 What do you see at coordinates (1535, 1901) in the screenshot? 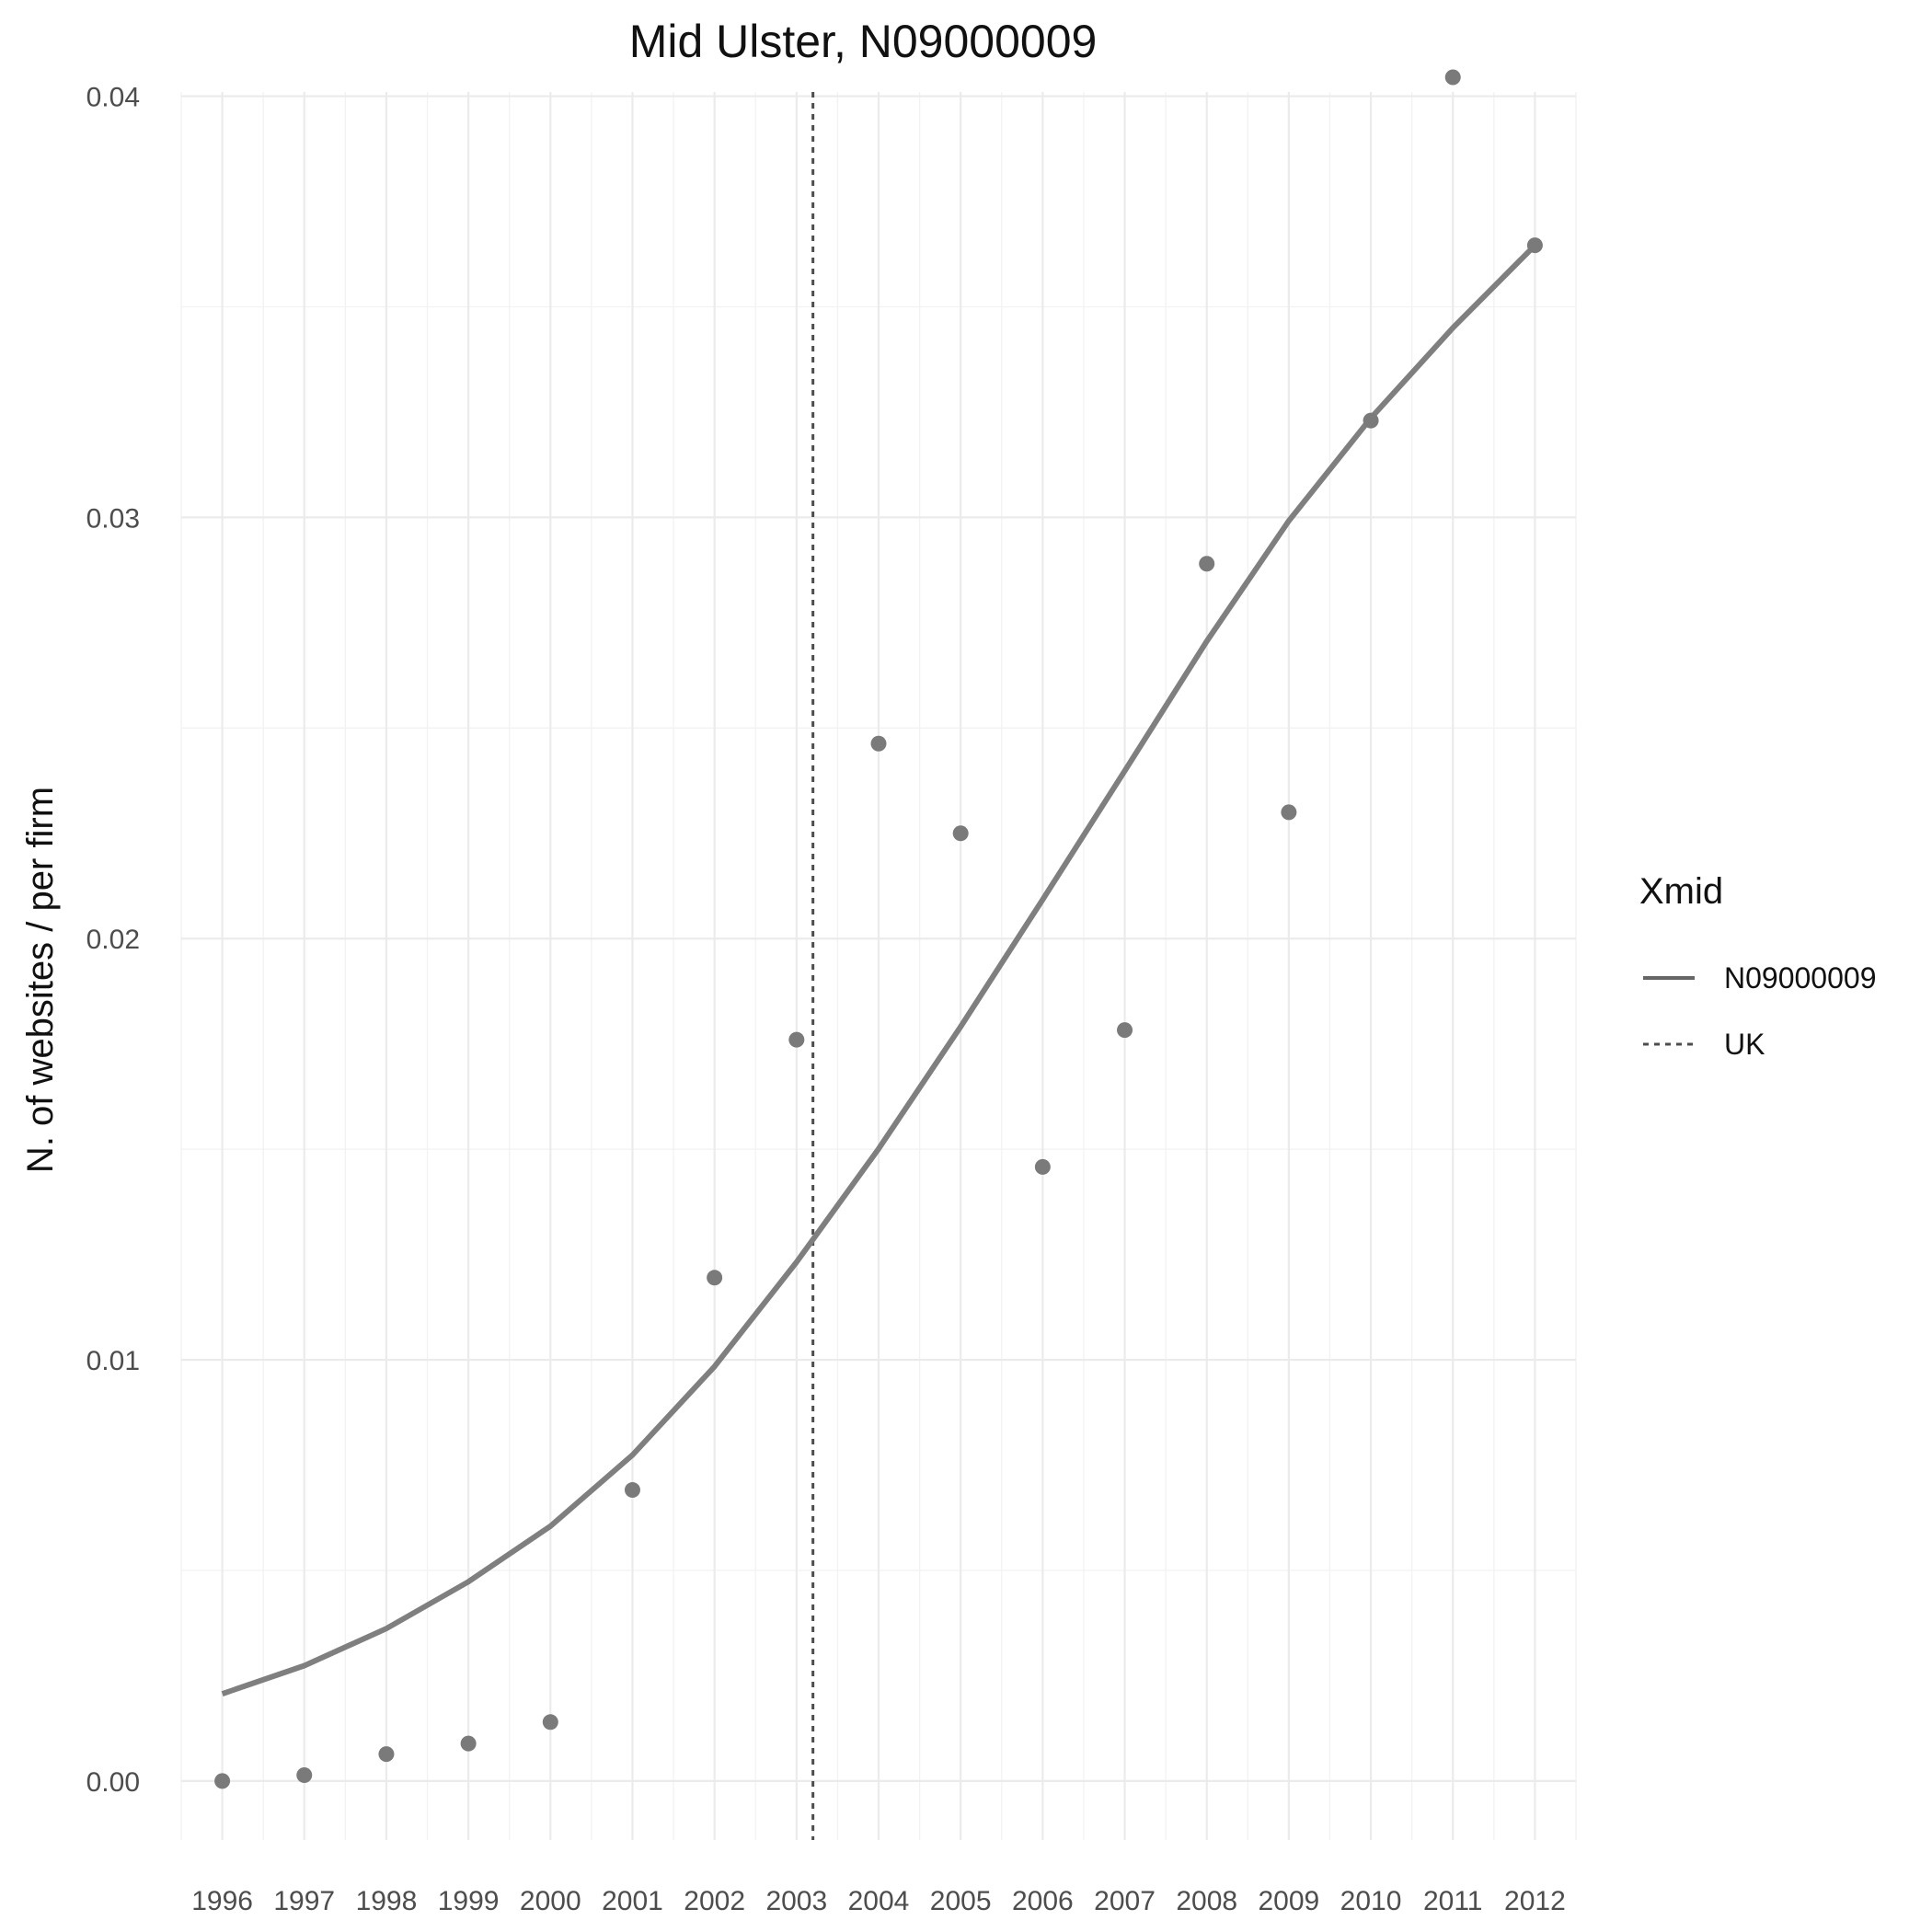
I see `x-tick-label: 2012` at bounding box center [1535, 1901].